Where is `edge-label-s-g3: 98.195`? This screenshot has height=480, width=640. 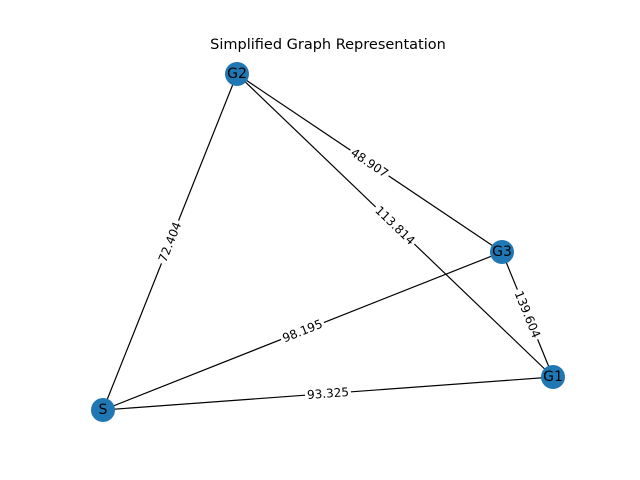 edge-label-s-g3: 98.195 is located at coordinates (302, 331).